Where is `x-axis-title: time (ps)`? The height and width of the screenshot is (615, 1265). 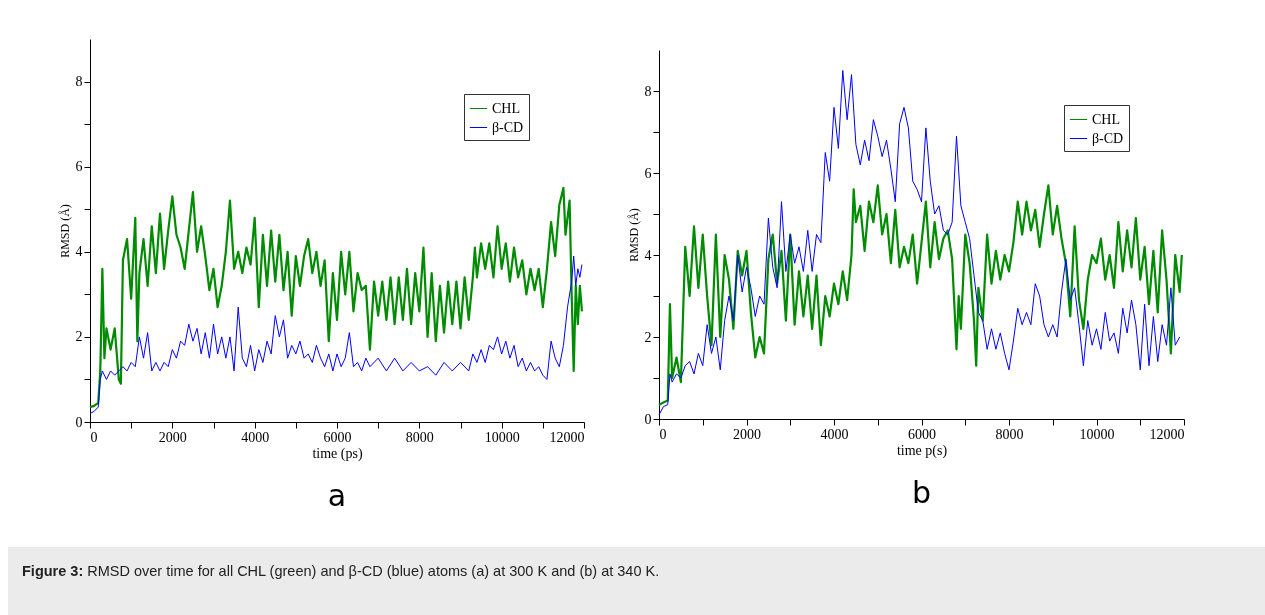 x-axis-title: time (ps) is located at coordinates (337, 453).